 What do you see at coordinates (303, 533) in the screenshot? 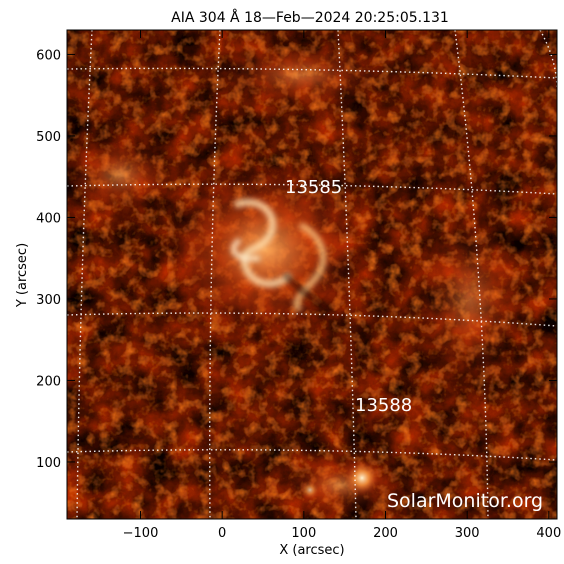
I see `x-tick-label: 100` at bounding box center [303, 533].